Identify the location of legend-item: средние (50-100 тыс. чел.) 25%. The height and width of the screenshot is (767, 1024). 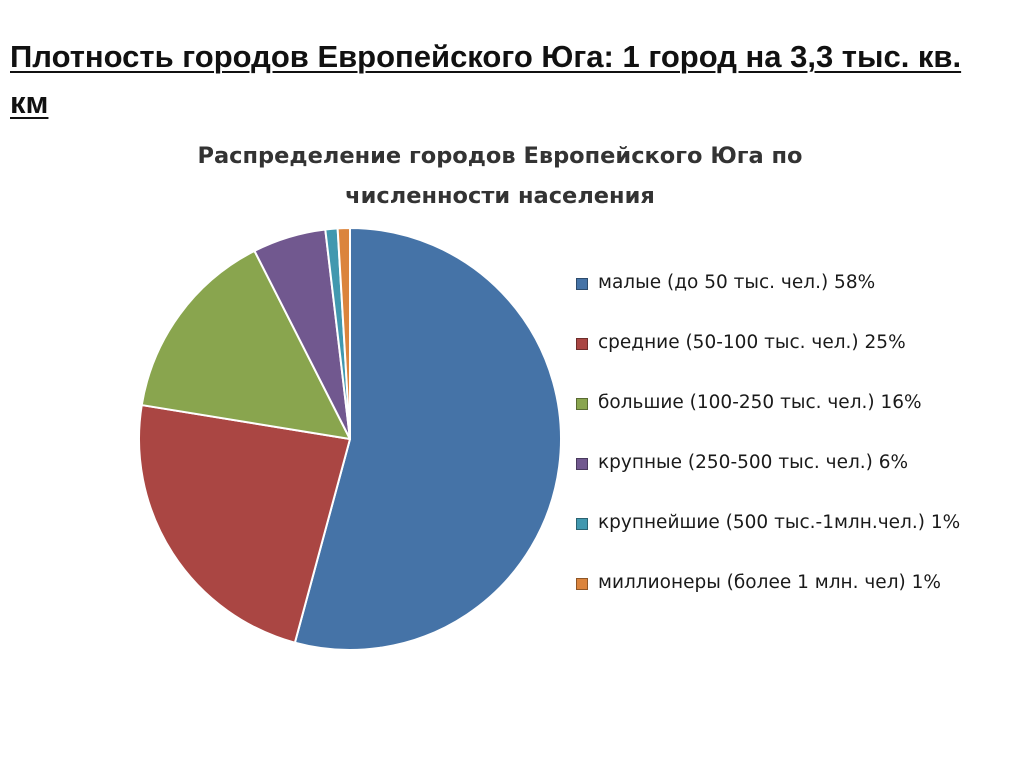
(796, 358).